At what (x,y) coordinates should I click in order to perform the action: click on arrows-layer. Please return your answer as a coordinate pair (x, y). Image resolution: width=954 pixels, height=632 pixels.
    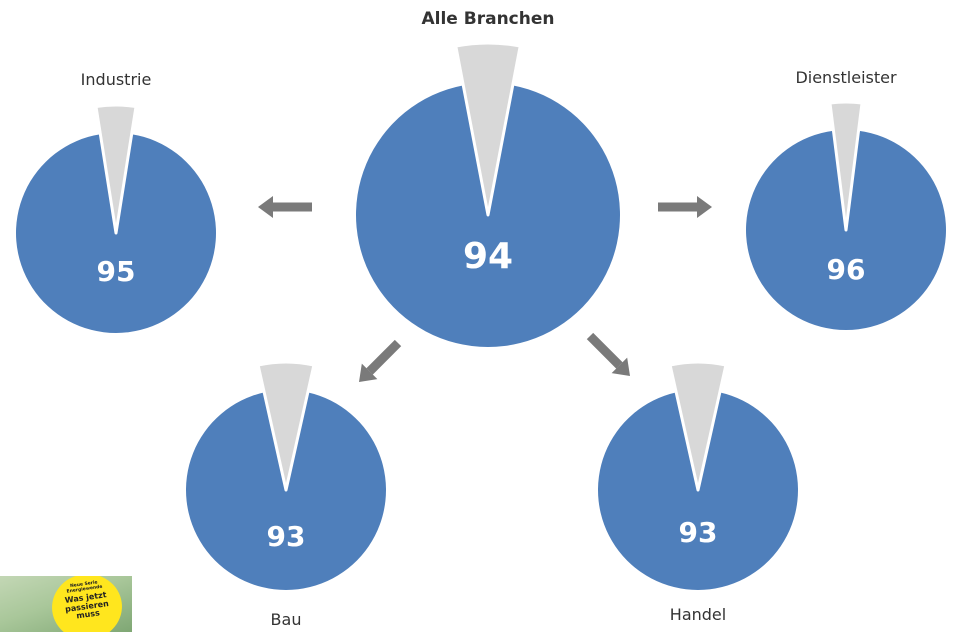
    Looking at the image, I should click on (485, 289).